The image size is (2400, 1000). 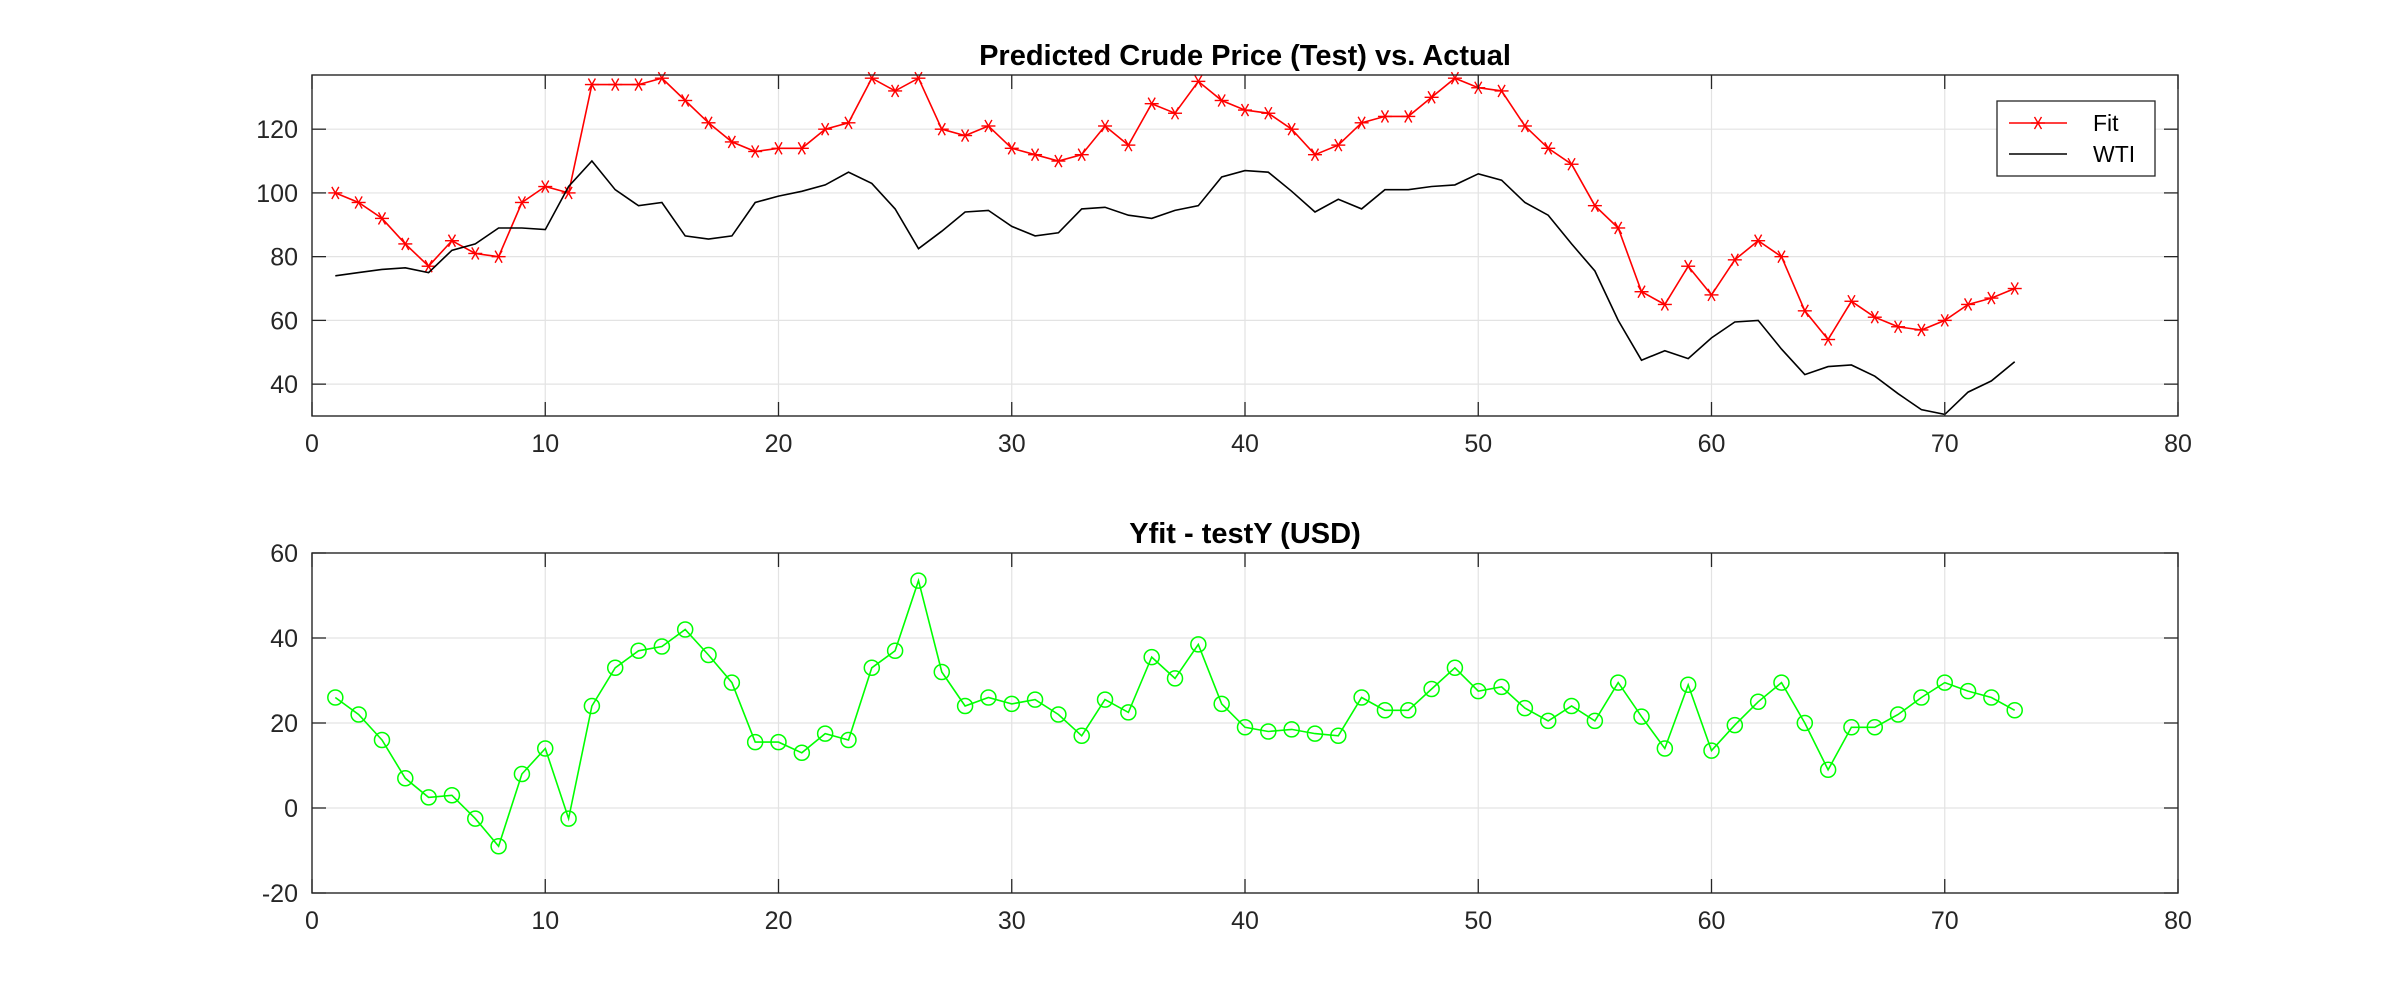 What do you see at coordinates (1945, 921) in the screenshot?
I see `x-tick-label: 70` at bounding box center [1945, 921].